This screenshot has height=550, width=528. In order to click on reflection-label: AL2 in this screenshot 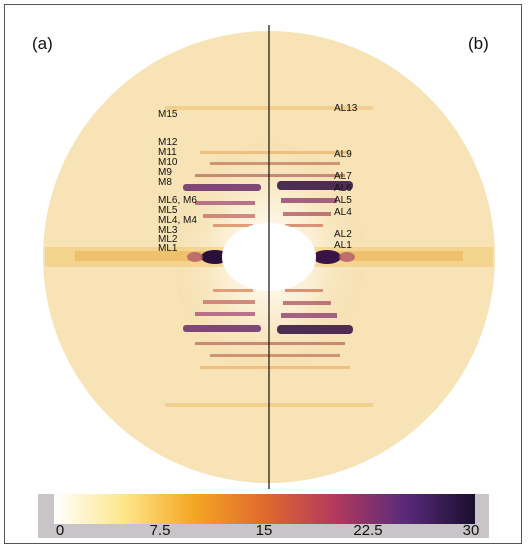, I will do `click(343, 234)`.